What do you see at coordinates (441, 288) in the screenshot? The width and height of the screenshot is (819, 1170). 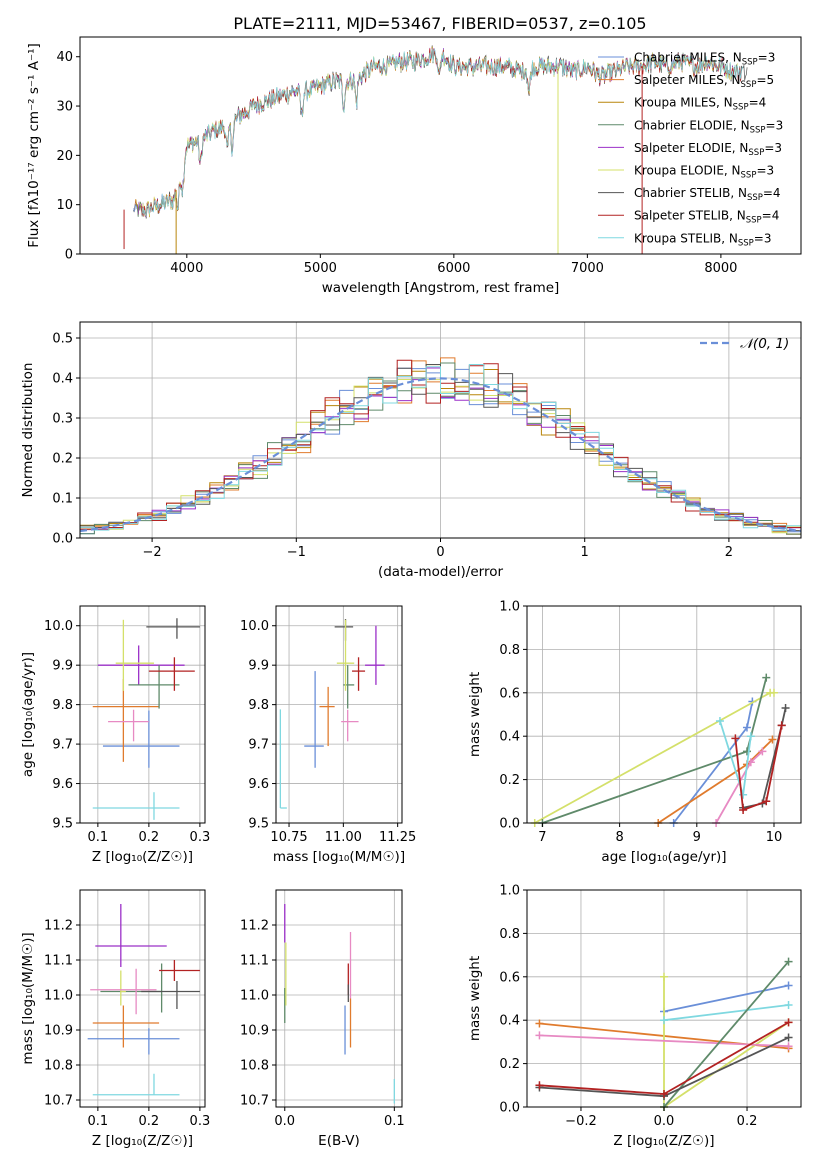 I see `x-axis-label: wavelength [Angstrom, rest frame]` at bounding box center [441, 288].